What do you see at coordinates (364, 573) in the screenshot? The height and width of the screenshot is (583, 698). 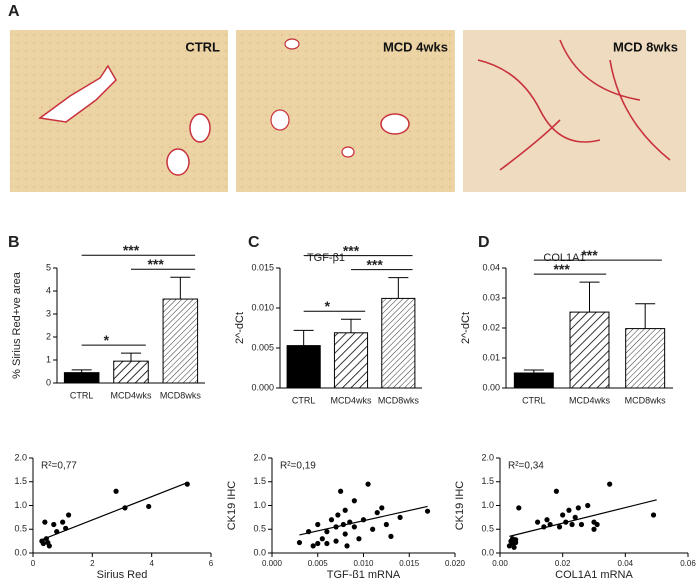 I see `x-axis-label: TGF-β1 mRNA` at bounding box center [364, 573].